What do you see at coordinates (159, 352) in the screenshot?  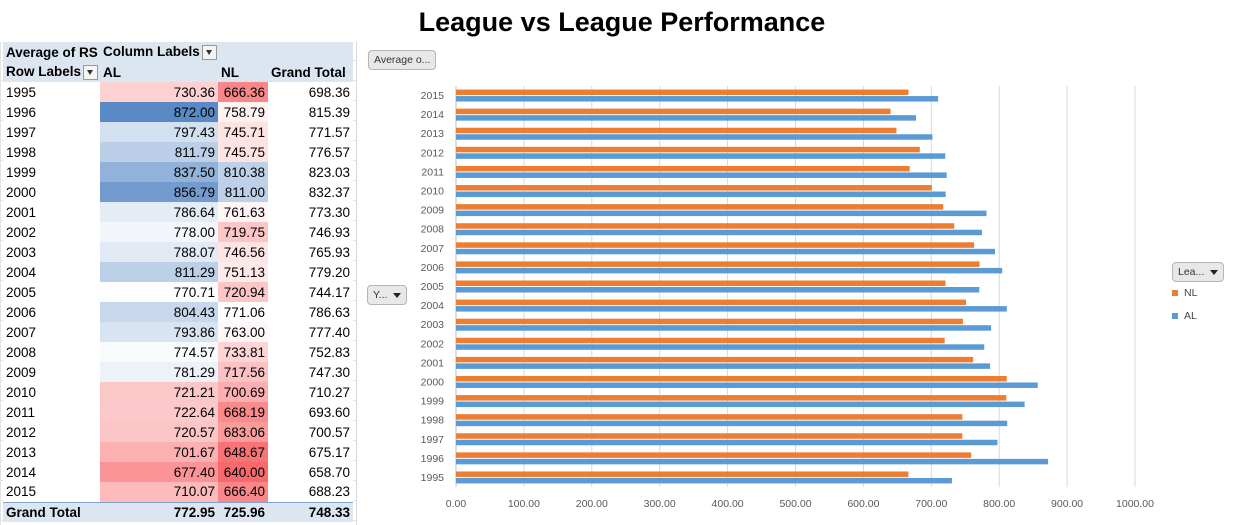 I see `pivot-cell-al: 774.57` at bounding box center [159, 352].